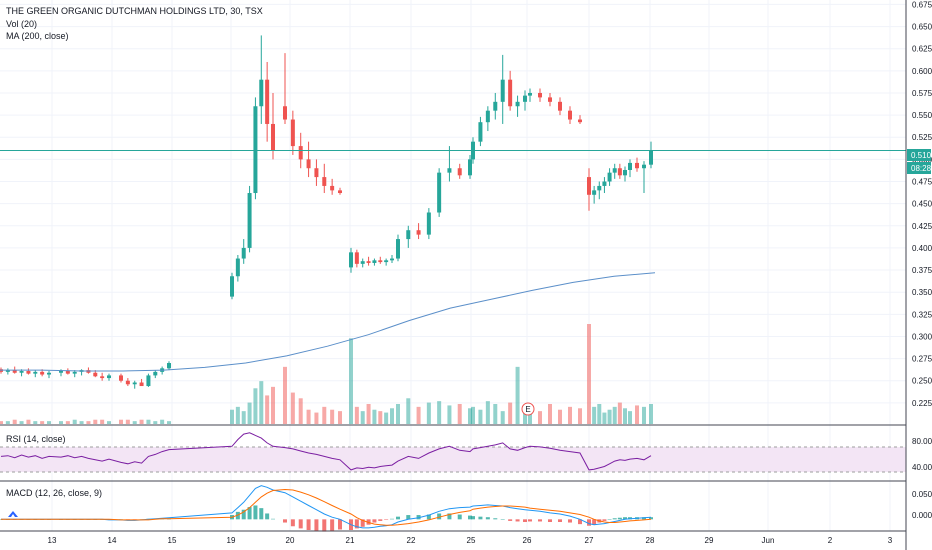  Describe the element at coordinates (922, 515) in the screenshot. I see `macd-tick-0000: 0.000` at that location.